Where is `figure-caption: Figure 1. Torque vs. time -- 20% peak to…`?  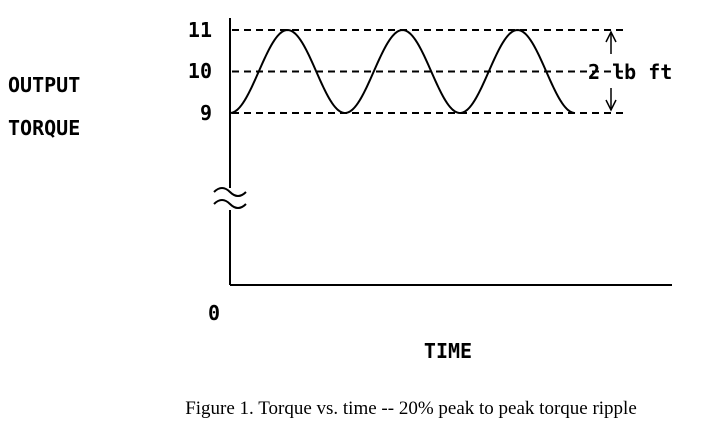 figure-caption: Figure 1. Torque vs. time -- 20% peak to… is located at coordinates (356, 409).